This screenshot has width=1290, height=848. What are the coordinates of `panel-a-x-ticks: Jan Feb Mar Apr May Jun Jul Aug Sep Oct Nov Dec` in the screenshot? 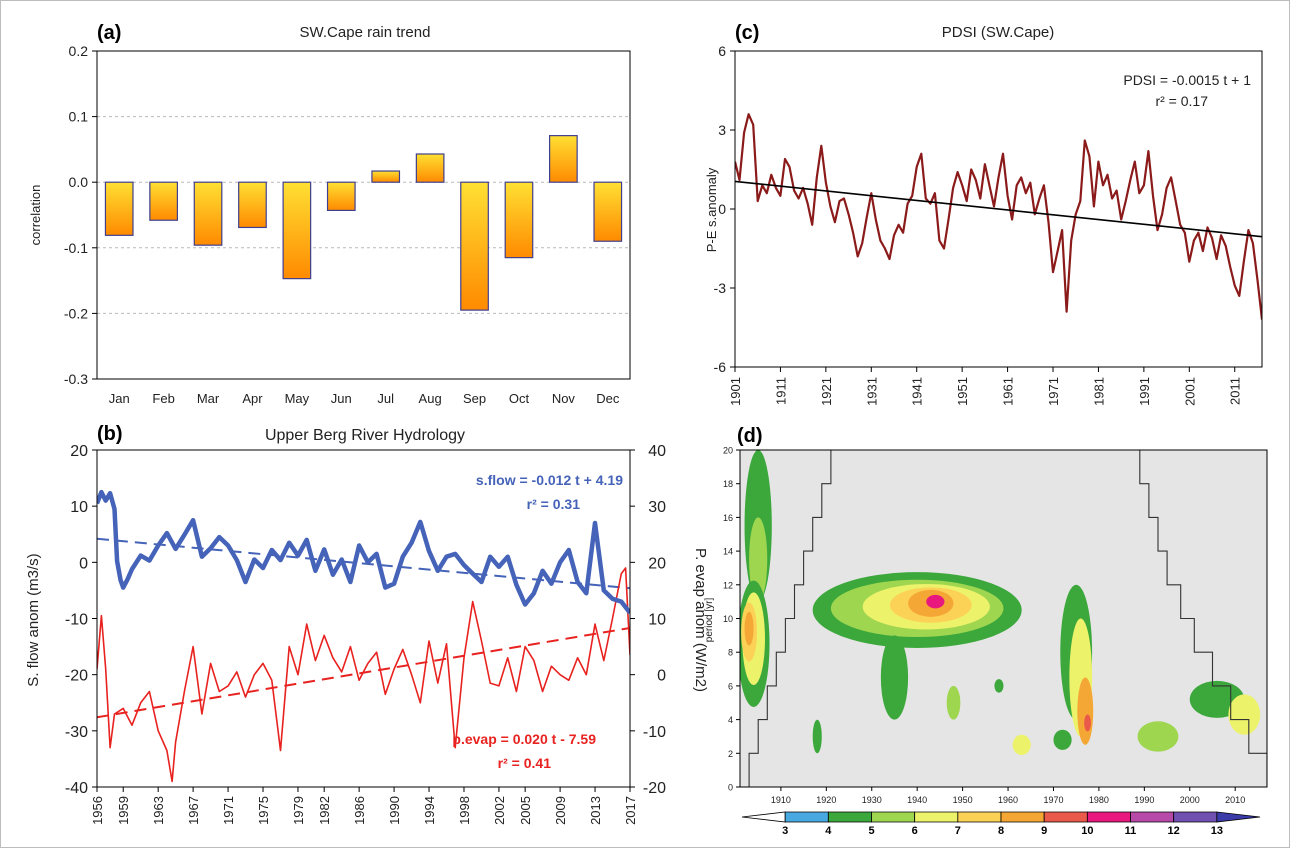 It's located at (364, 398).